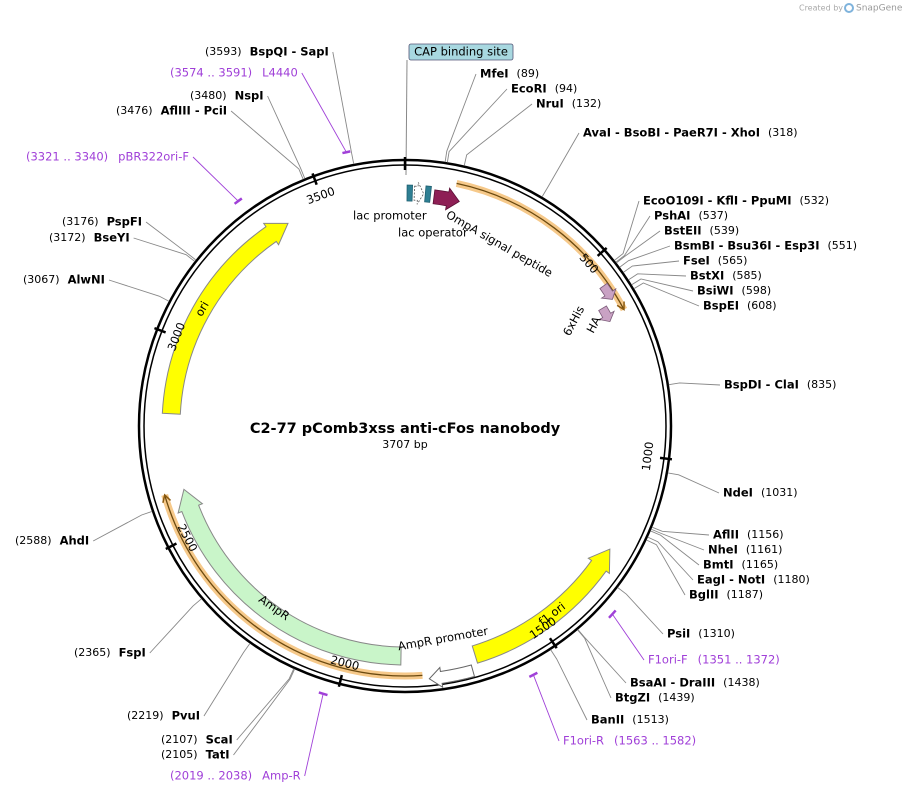 The width and height of the screenshot is (903, 795). I want to click on site-position: (1180), so click(791, 579).